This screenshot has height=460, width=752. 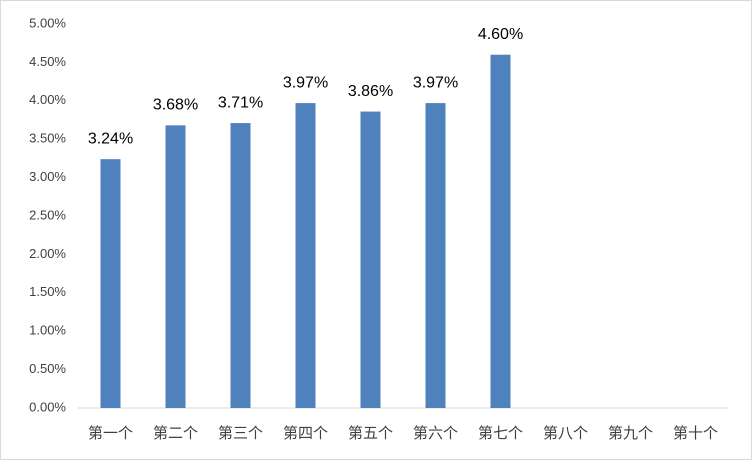 What do you see at coordinates (47, 214) in the screenshot?
I see `y-tick-label: 2.50%` at bounding box center [47, 214].